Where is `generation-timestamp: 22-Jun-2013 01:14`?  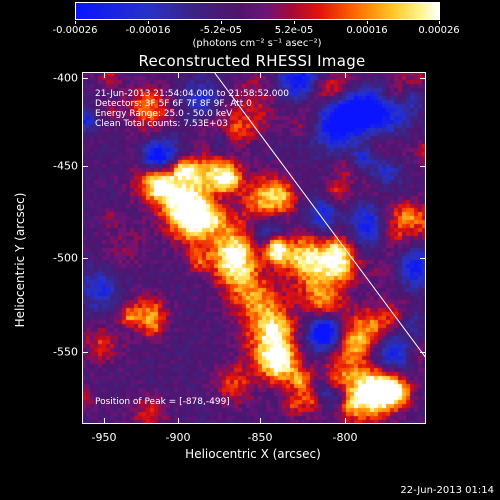
generation-timestamp: 22-Jun-2013 01:14 is located at coordinates (447, 490).